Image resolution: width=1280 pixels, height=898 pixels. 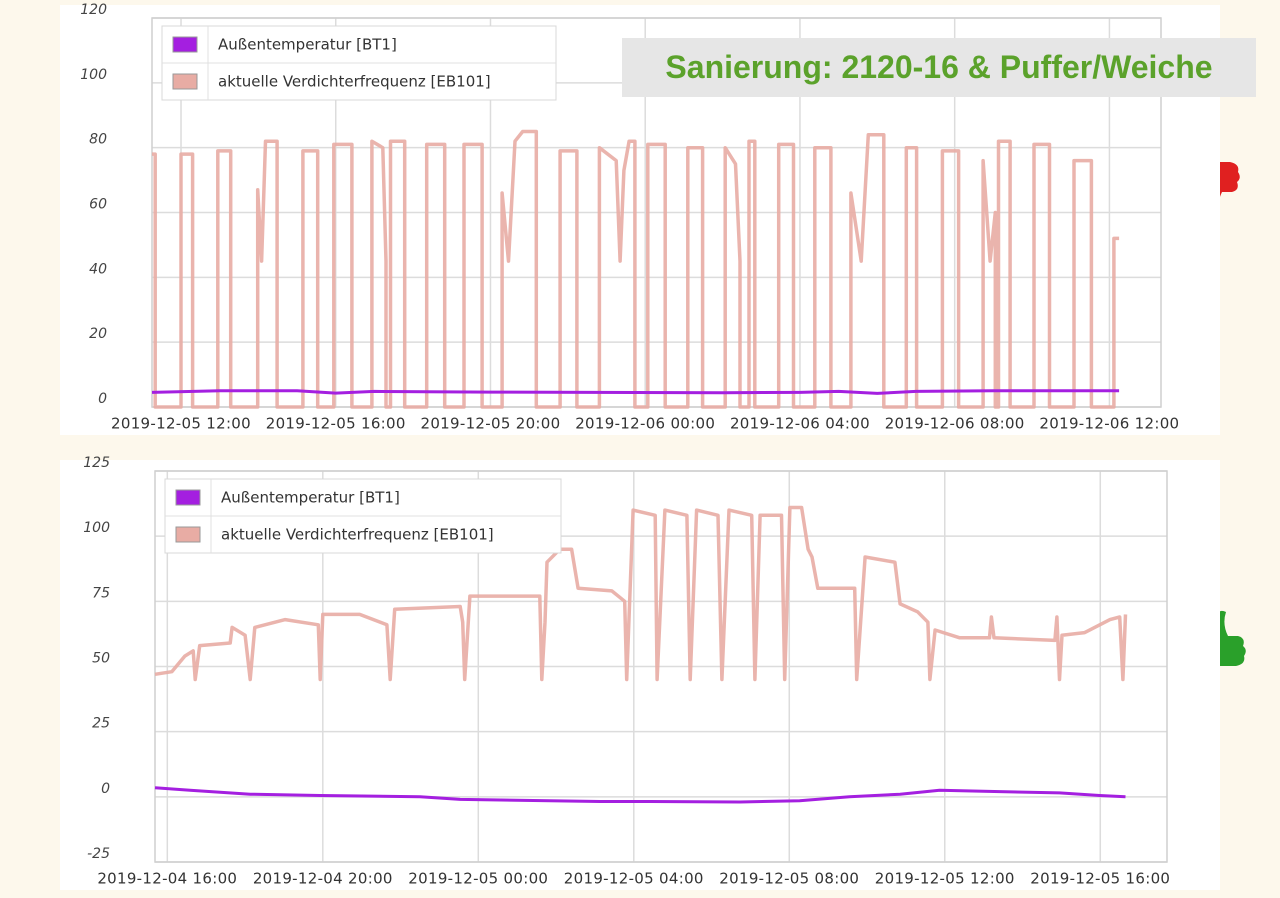 What do you see at coordinates (101, 593) in the screenshot?
I see `y-tick-label: 75` at bounding box center [101, 593].